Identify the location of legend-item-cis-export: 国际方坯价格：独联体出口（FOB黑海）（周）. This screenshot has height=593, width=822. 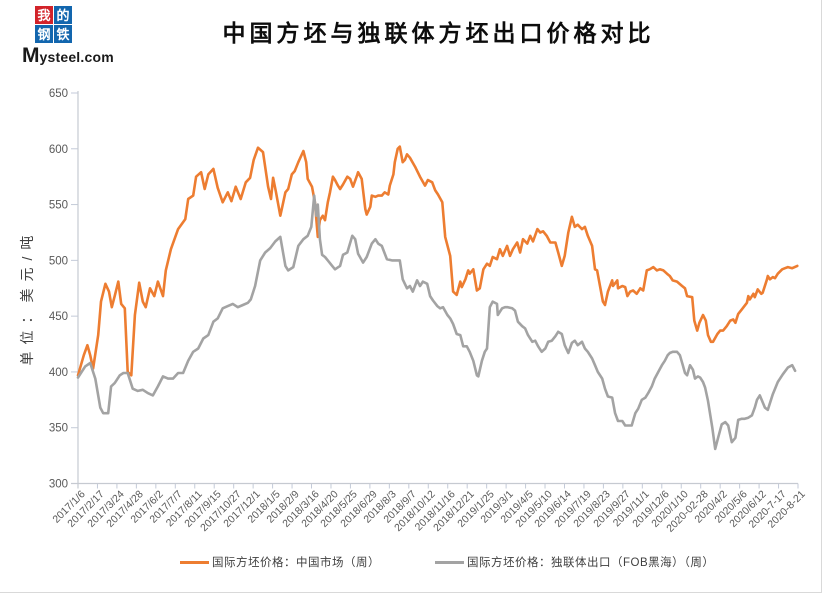
(574, 562).